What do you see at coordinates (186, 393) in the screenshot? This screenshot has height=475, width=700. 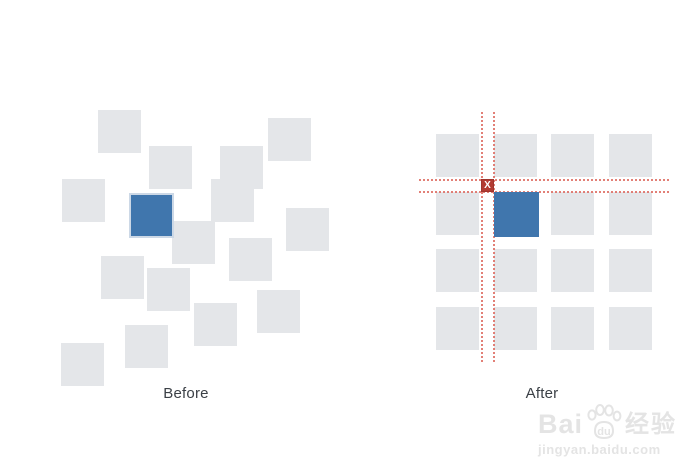 I see `before-label: Before` at bounding box center [186, 393].